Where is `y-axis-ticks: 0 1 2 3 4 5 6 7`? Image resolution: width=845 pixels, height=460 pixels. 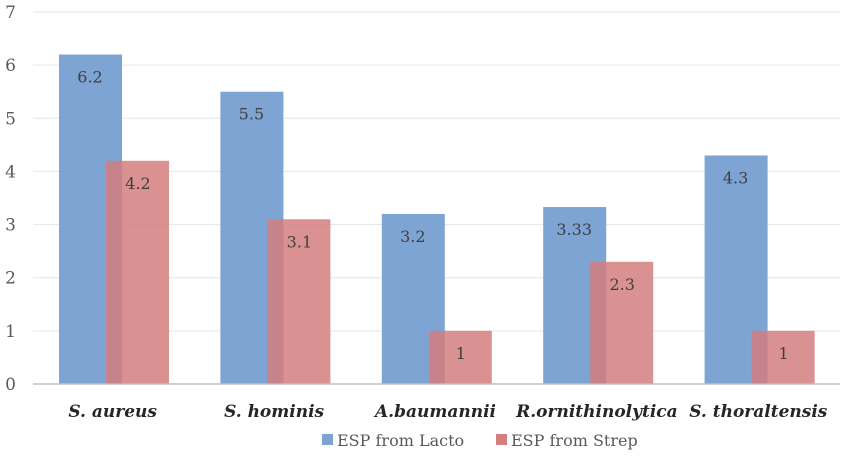
y-axis-ticks: 0 1 2 3 4 5 6 7 is located at coordinates (10, 199).